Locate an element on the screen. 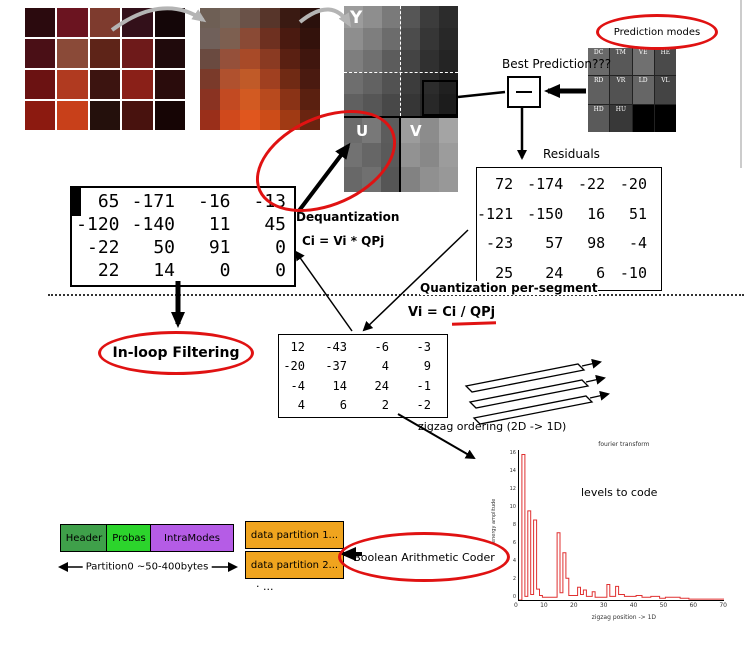 This screenshot has height=656, width=744. chart-ylabel: energy amplitude is located at coordinates (494, 520).